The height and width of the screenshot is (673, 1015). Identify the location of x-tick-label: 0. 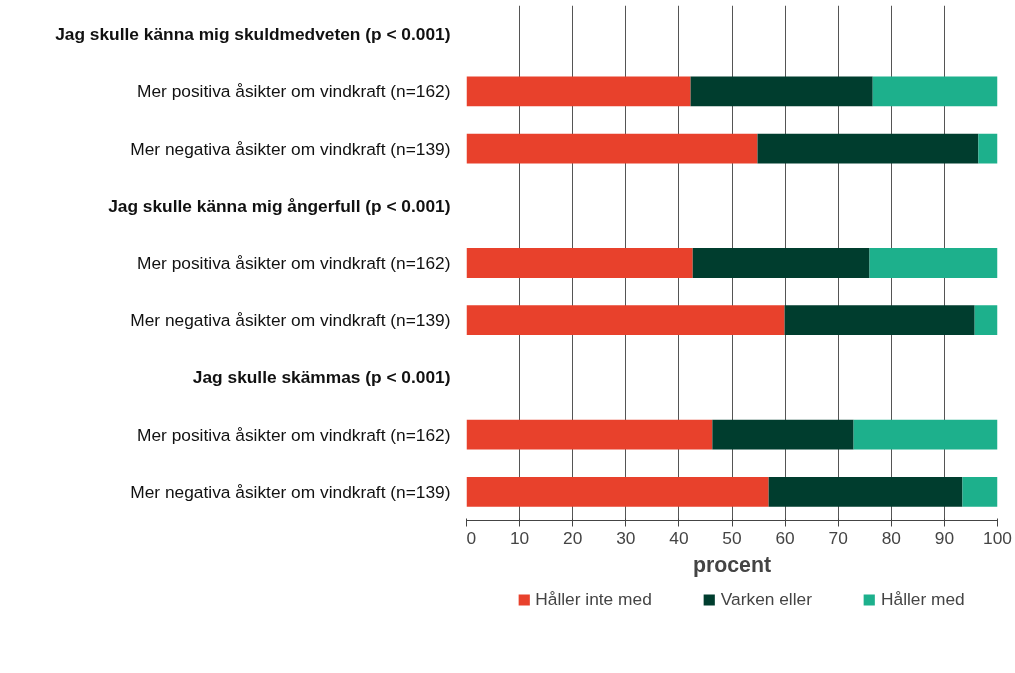
(471, 537).